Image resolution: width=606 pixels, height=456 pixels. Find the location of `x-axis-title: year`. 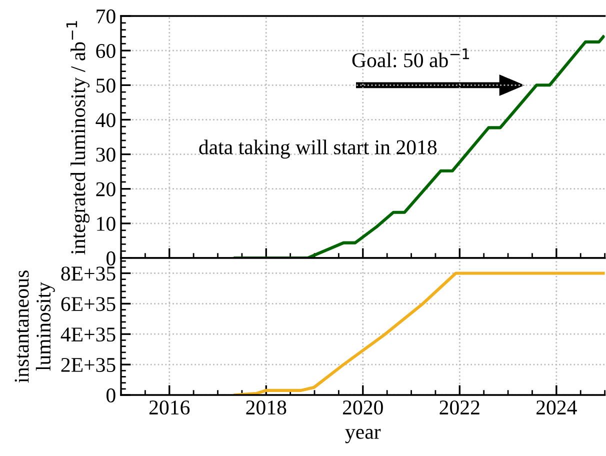

x-axis-title: year is located at coordinates (363, 436).